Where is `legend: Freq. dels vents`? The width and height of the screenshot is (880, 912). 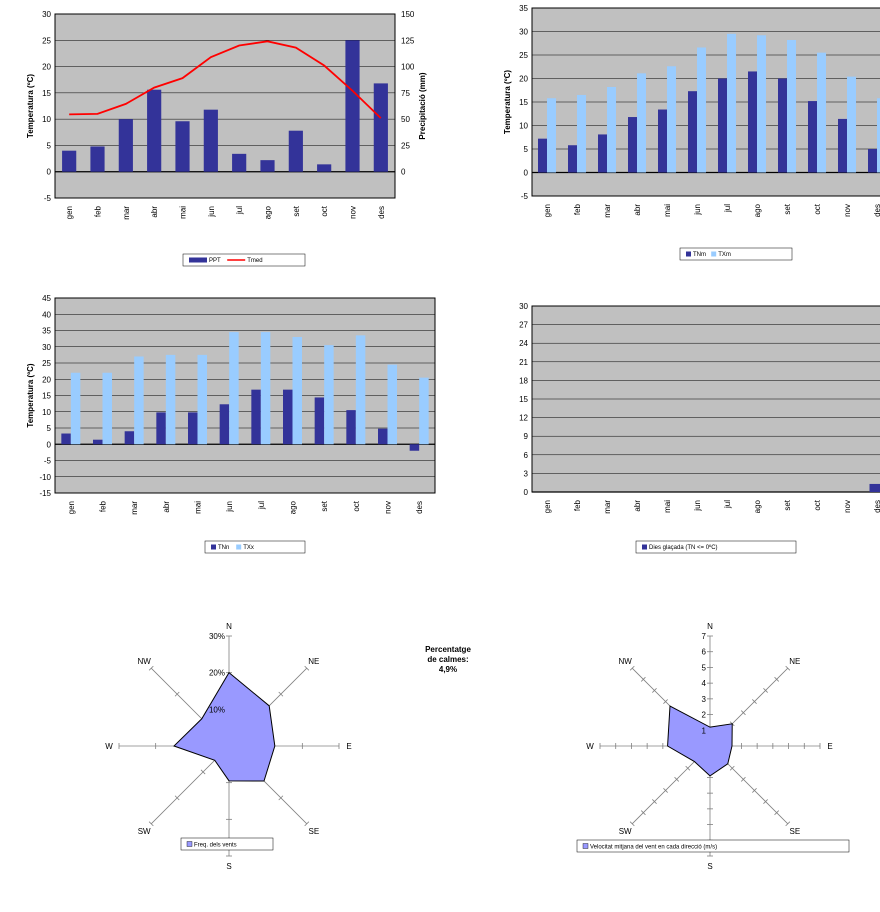 legend: Freq. dels vents is located at coordinates (227, 844).